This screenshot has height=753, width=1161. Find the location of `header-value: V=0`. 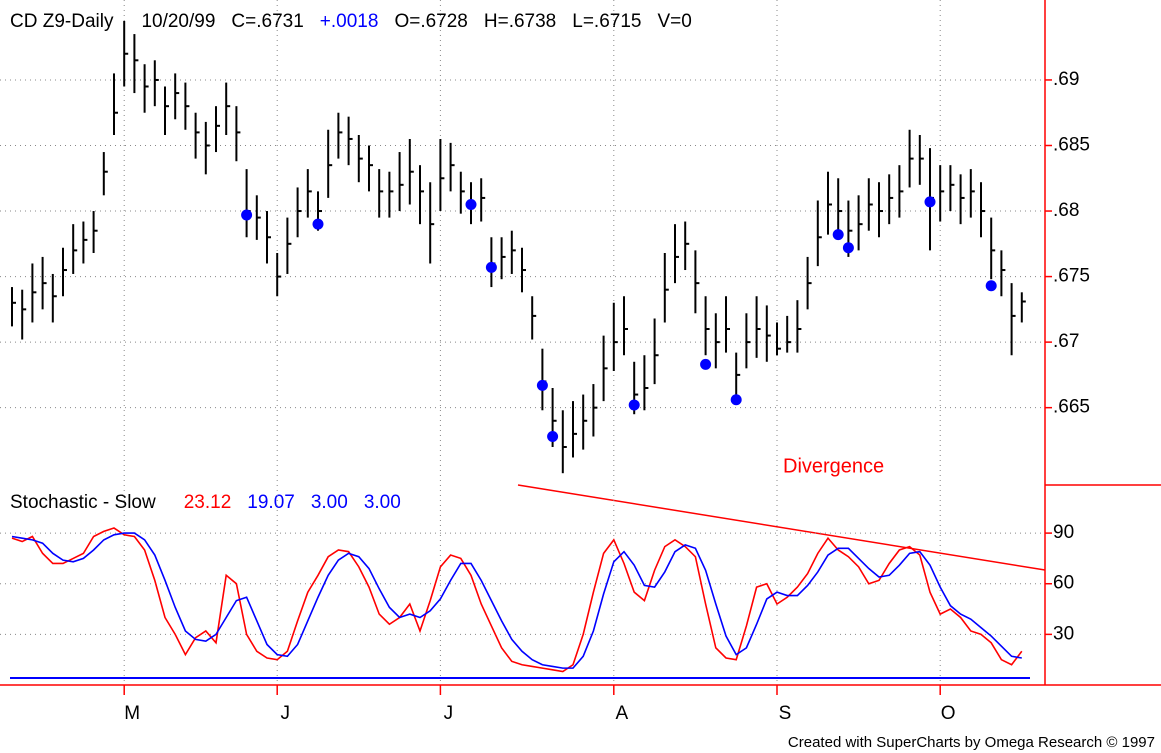

header-value: V=0 is located at coordinates (674, 21).